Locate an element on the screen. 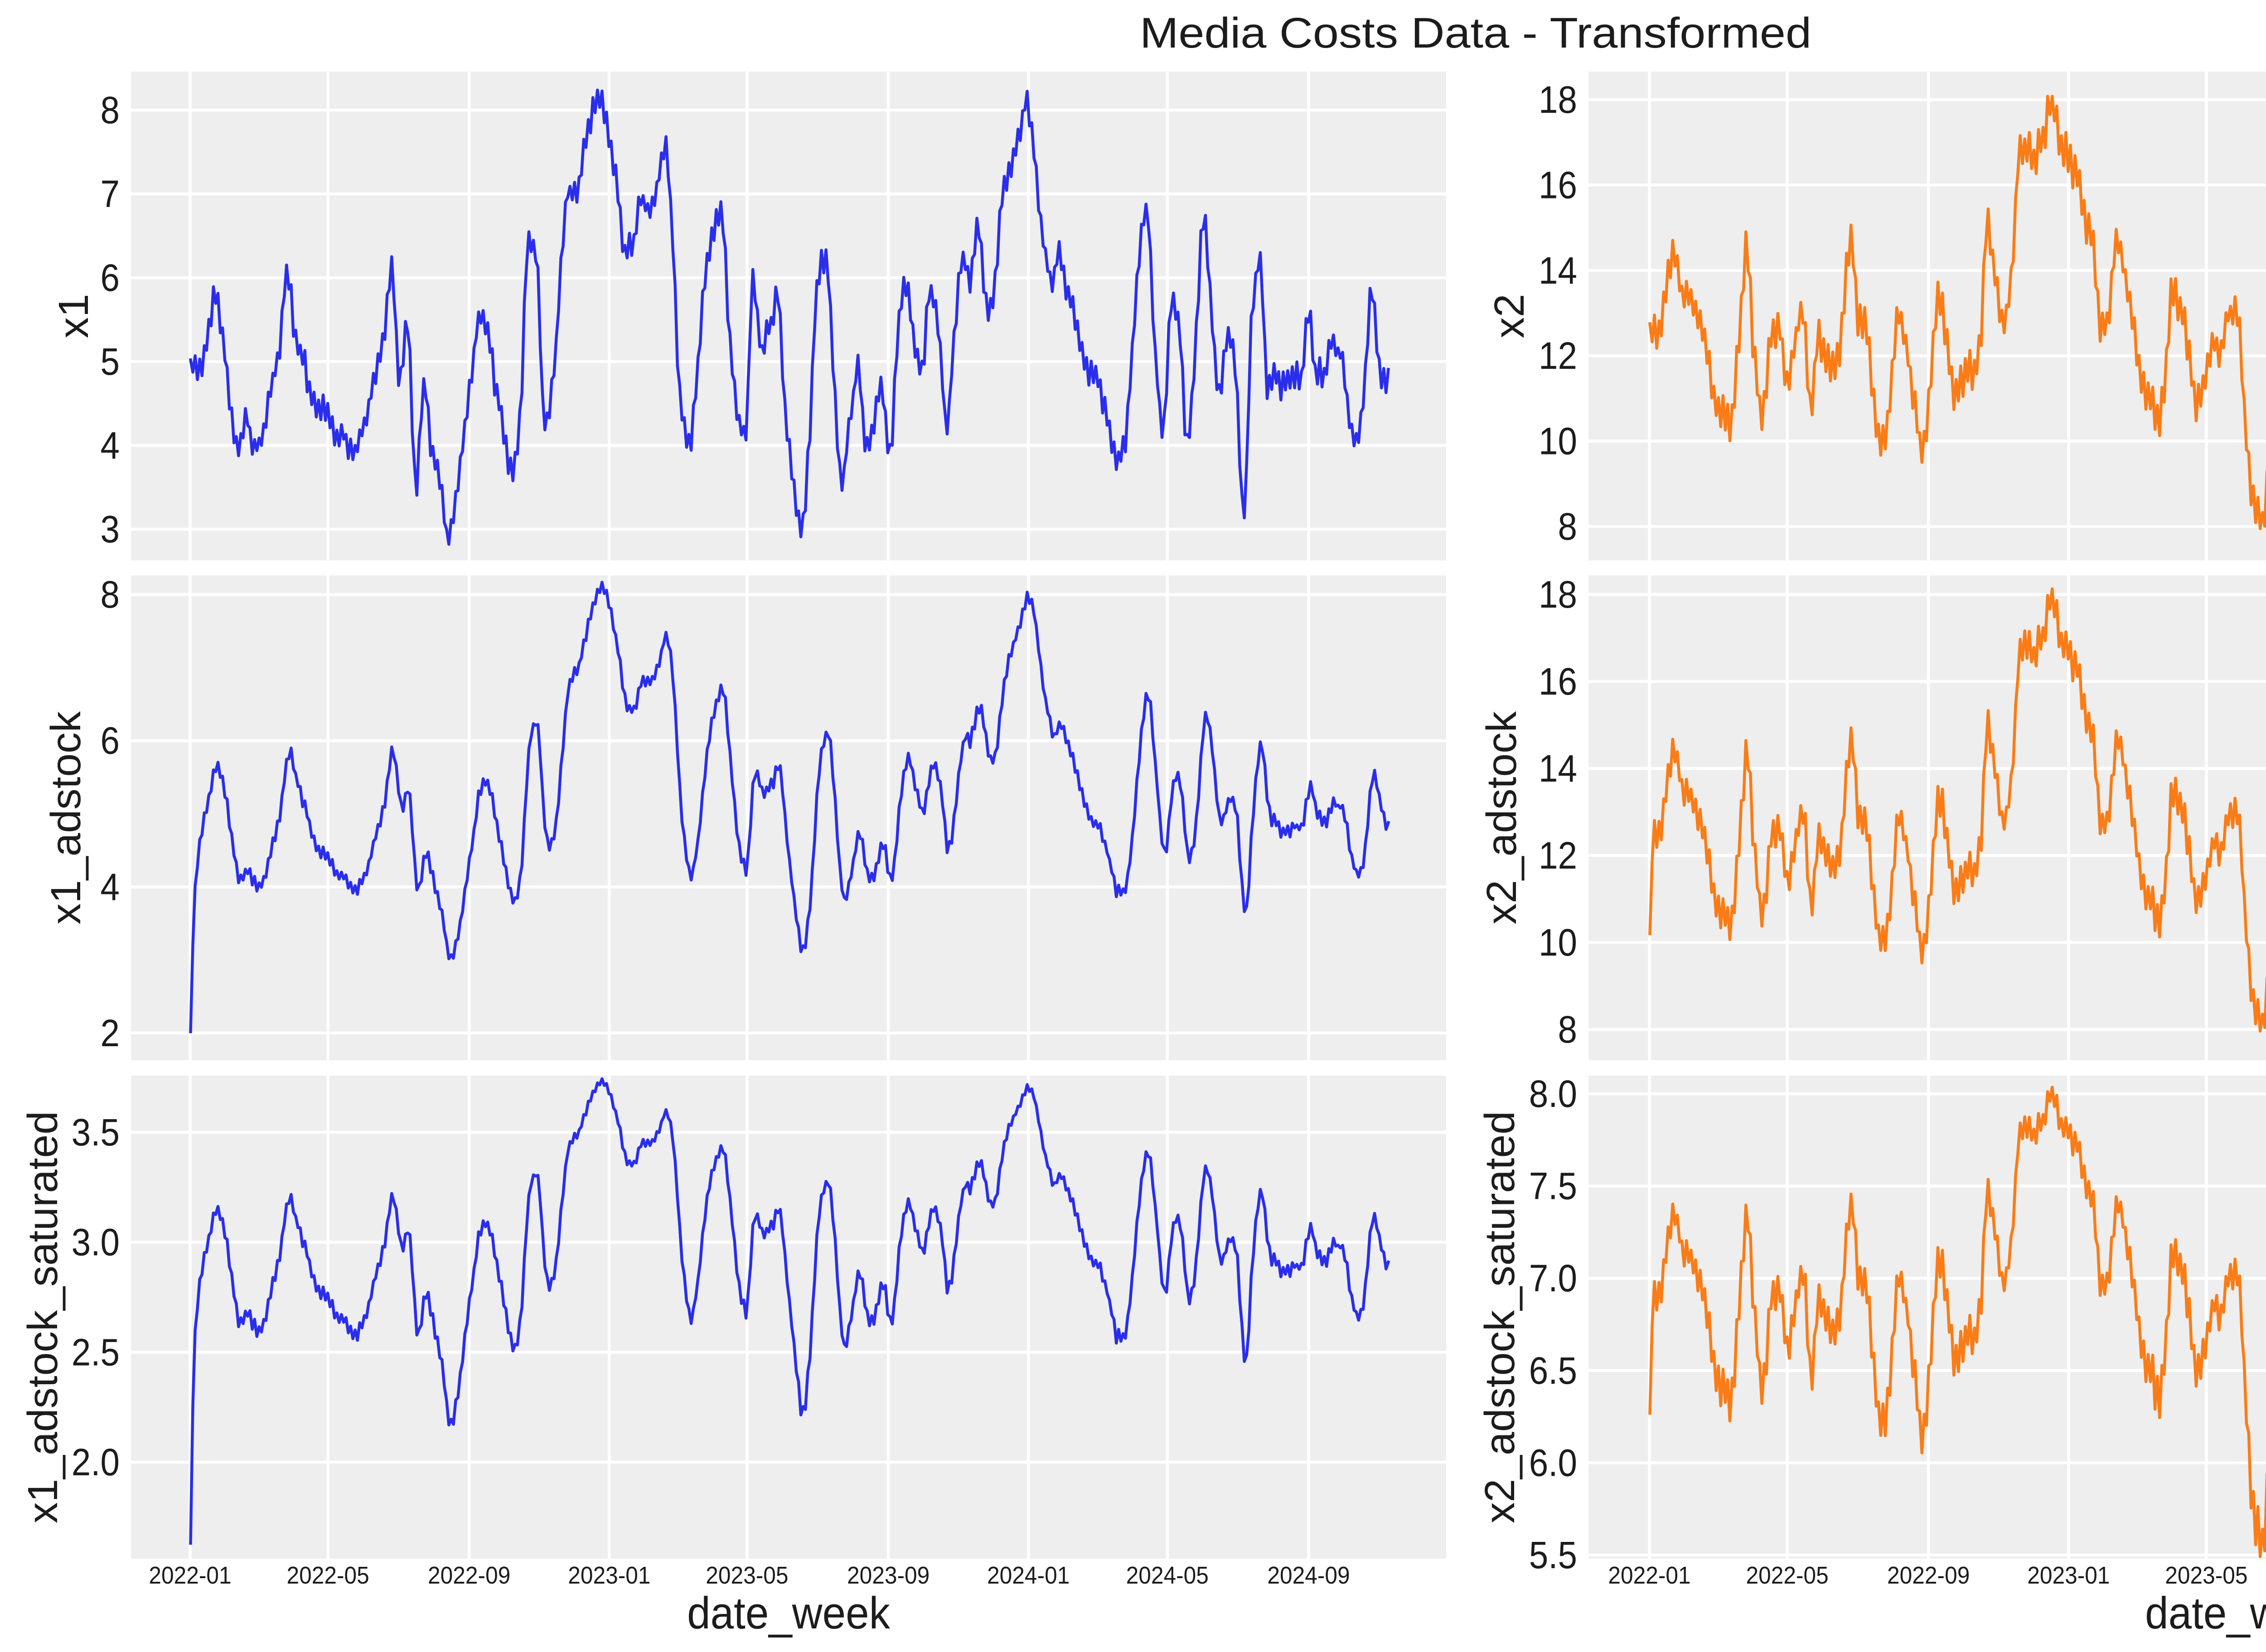 The width and height of the screenshot is (2266, 1652). svg-text: 2024-05 is located at coordinates (1167, 1575).